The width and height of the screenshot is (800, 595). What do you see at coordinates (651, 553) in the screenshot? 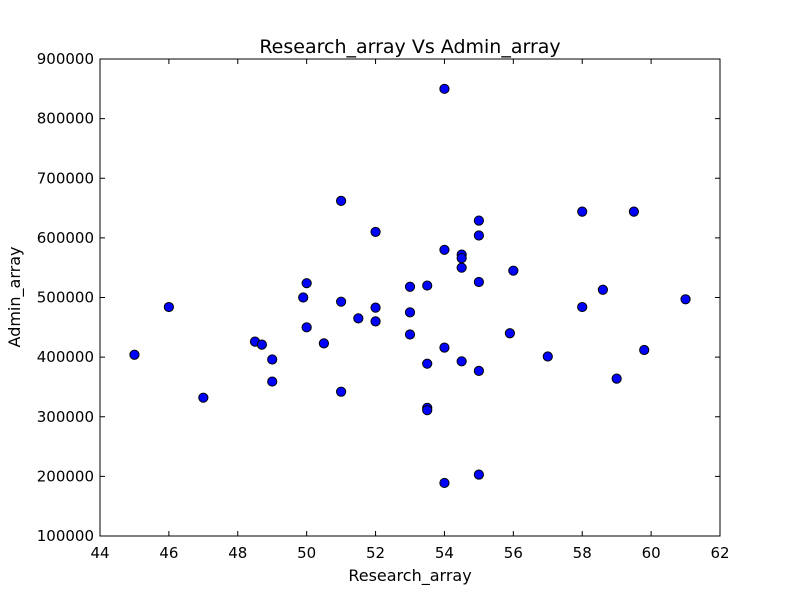
I see `x-tick-label: 60` at bounding box center [651, 553].